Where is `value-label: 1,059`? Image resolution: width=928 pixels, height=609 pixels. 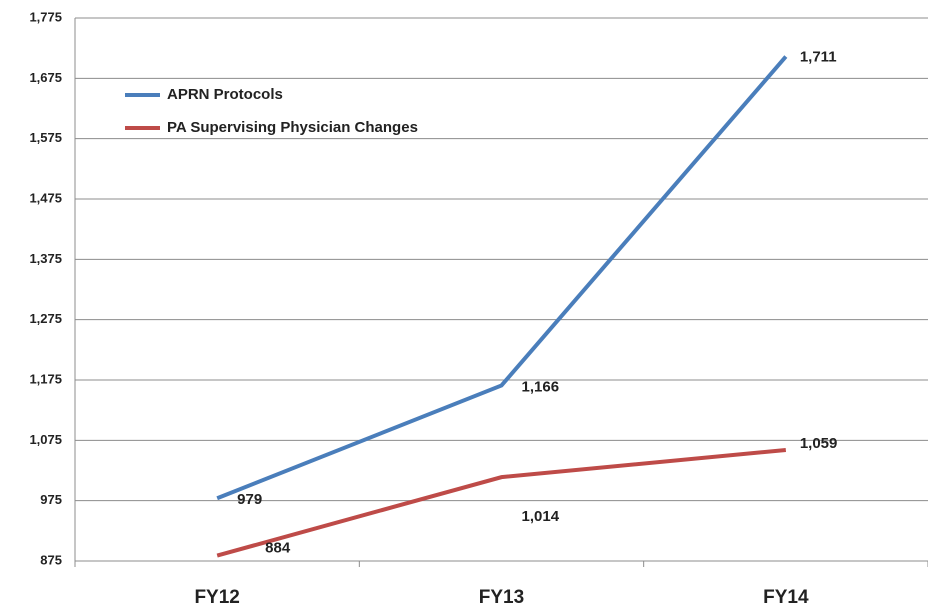
value-label: 1,059 is located at coordinates (819, 443).